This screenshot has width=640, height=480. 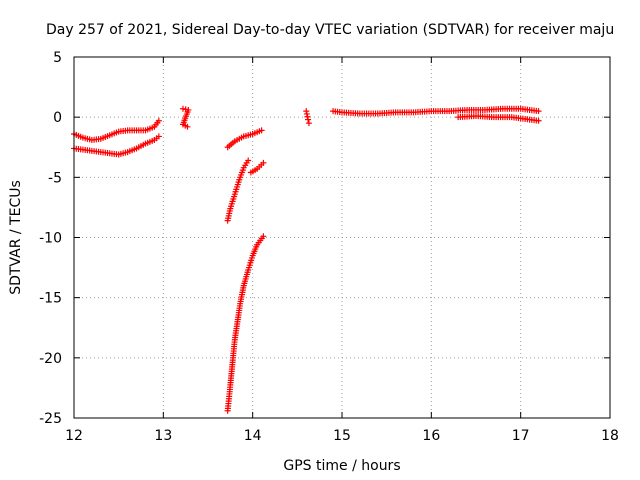 I want to click on y-tick-label: -10, so click(x=50, y=239).